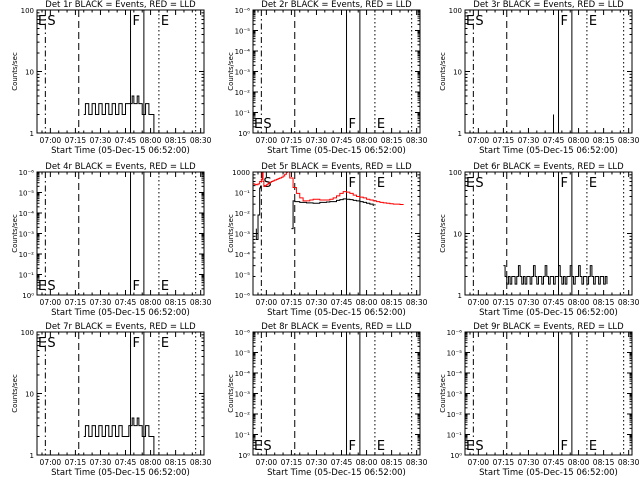  What do you see at coordinates (120, 5) in the screenshot?
I see `plot-title: Det 1r BLACK = Events, RED = LLD` at bounding box center [120, 5].